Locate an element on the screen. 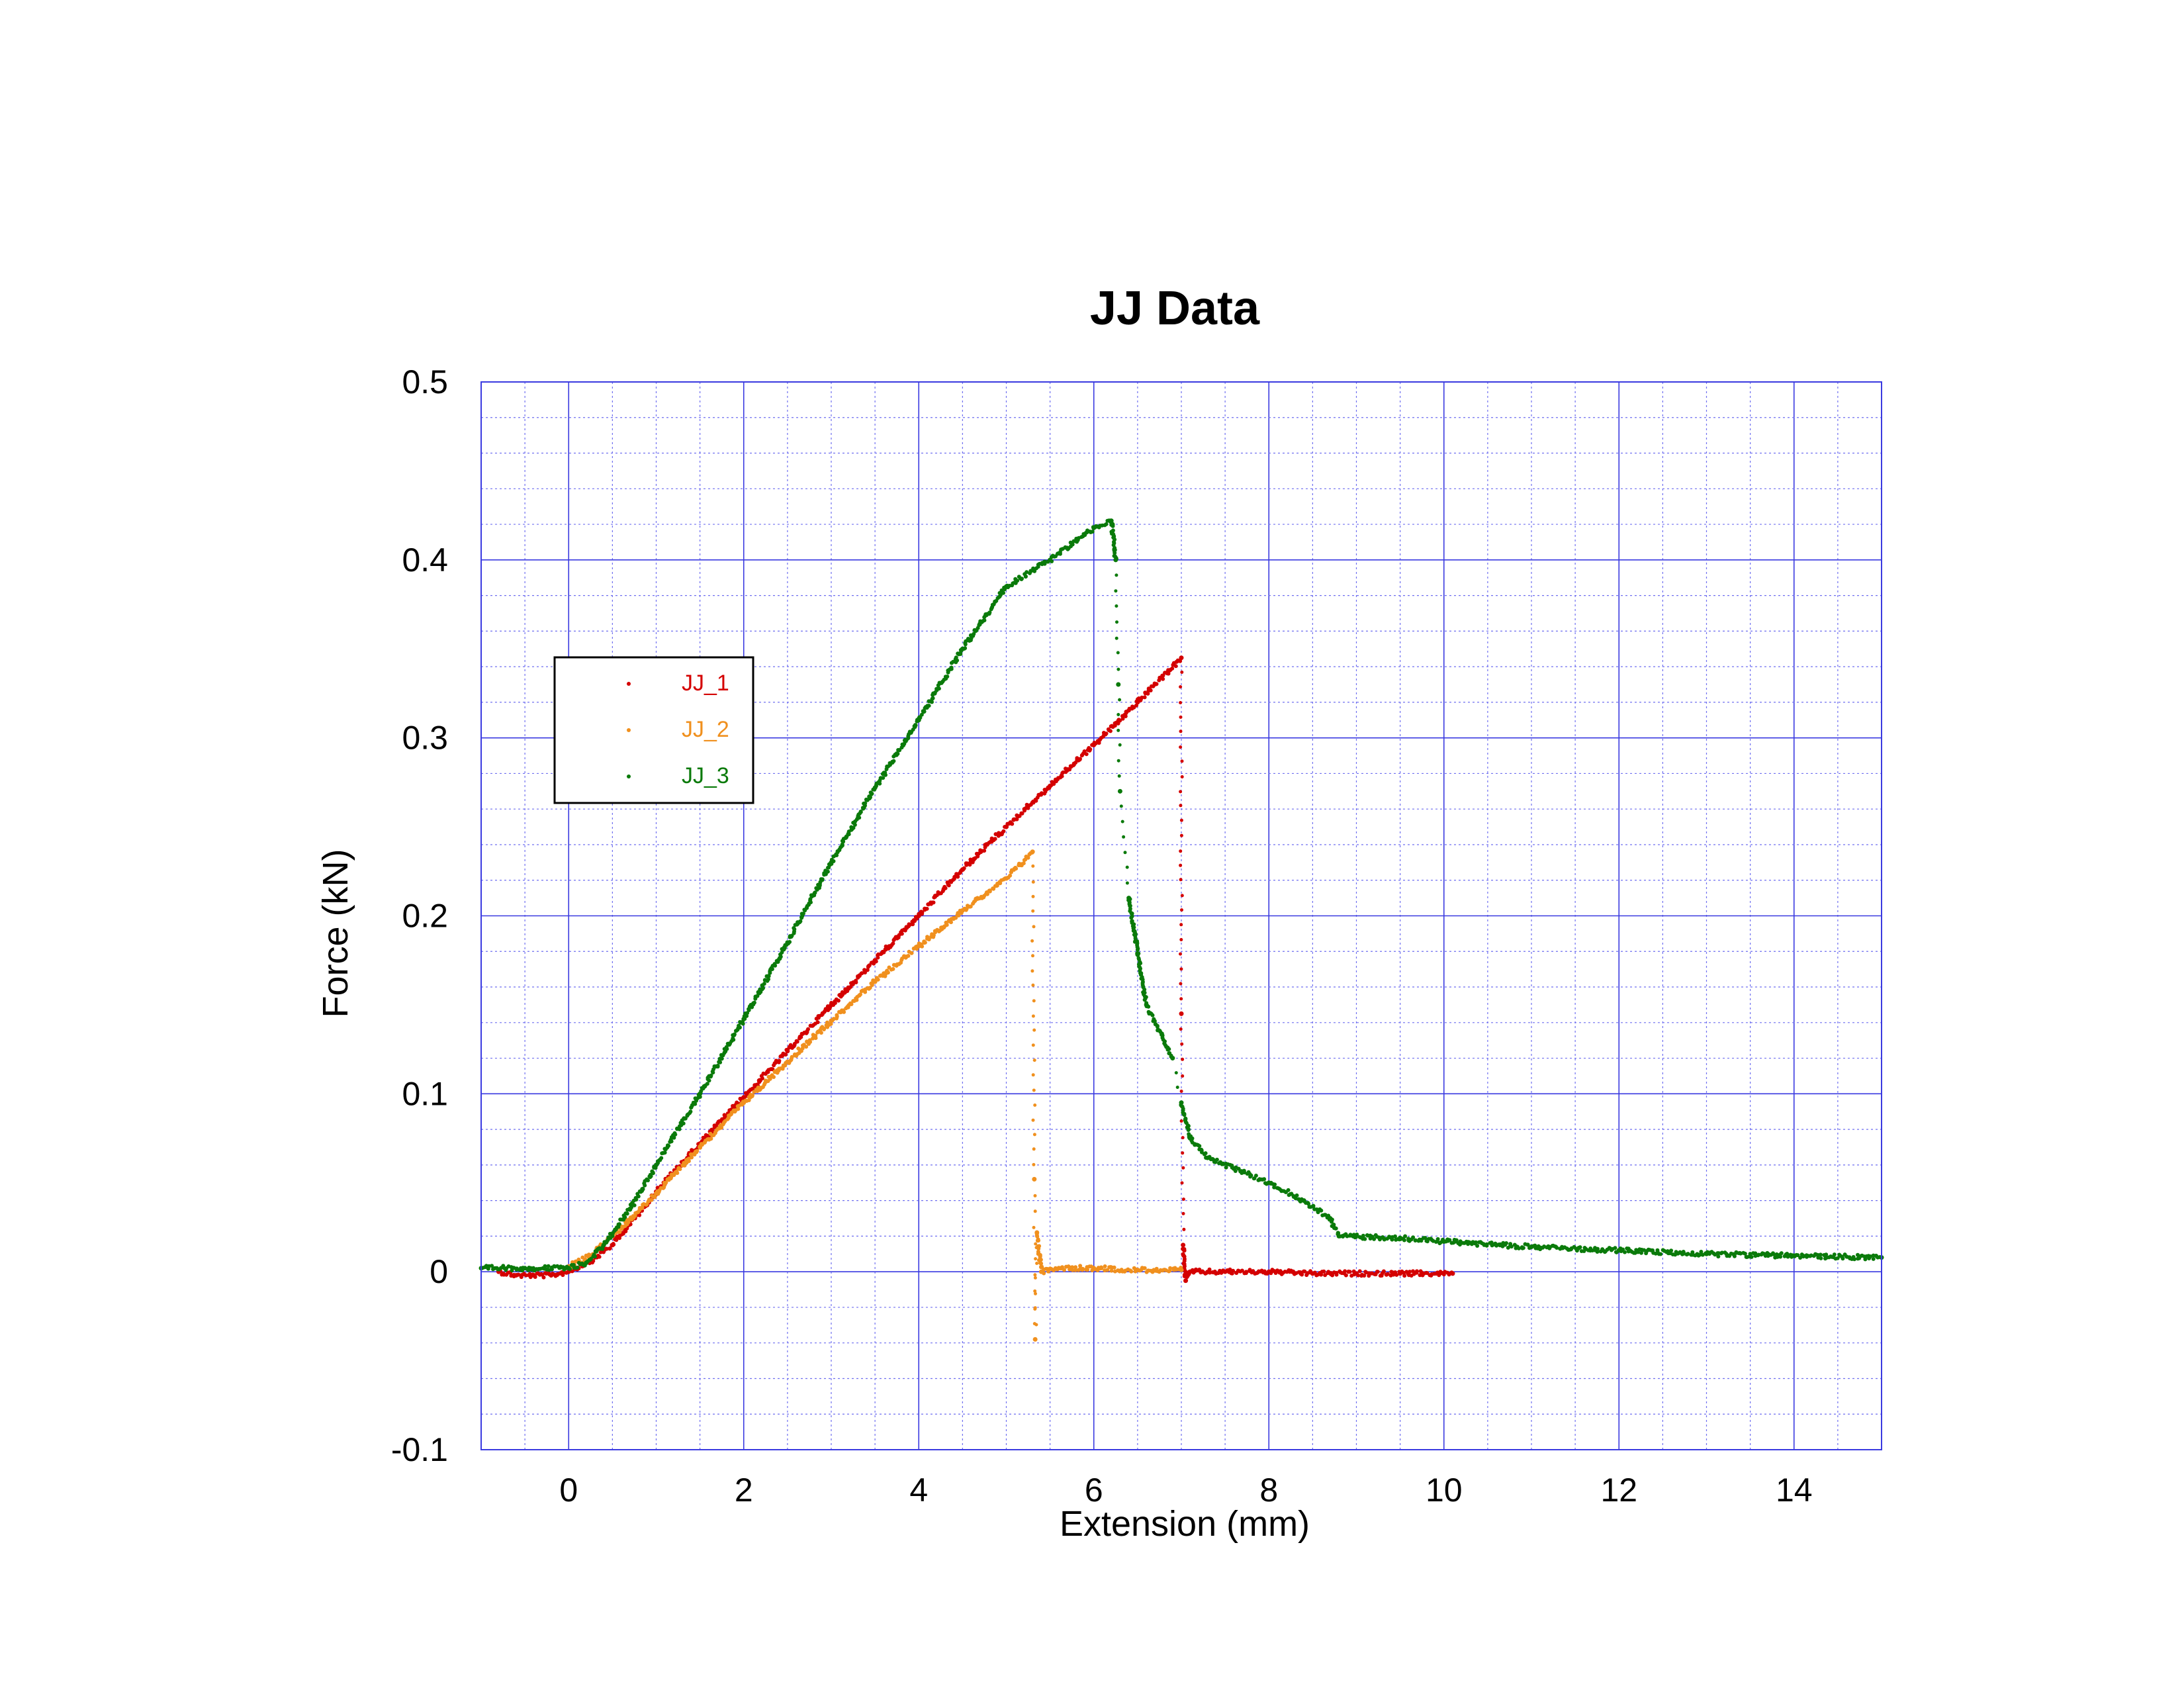 This screenshot has width=2184, height=1688. x-tick-label: 4 is located at coordinates (919, 1490).